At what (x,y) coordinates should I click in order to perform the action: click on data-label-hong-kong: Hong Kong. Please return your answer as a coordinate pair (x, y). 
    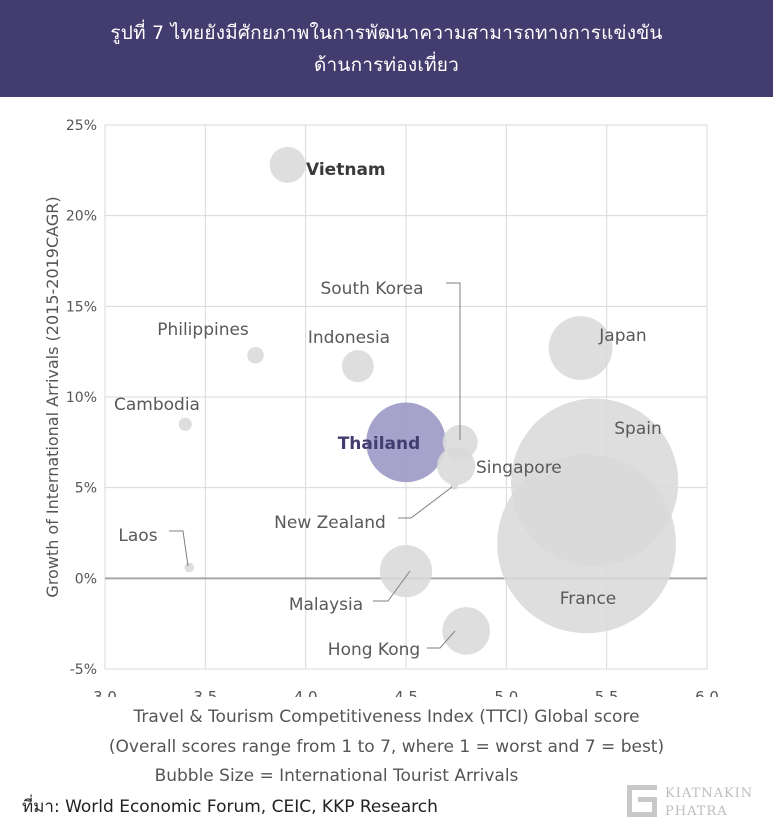
    Looking at the image, I should click on (374, 650).